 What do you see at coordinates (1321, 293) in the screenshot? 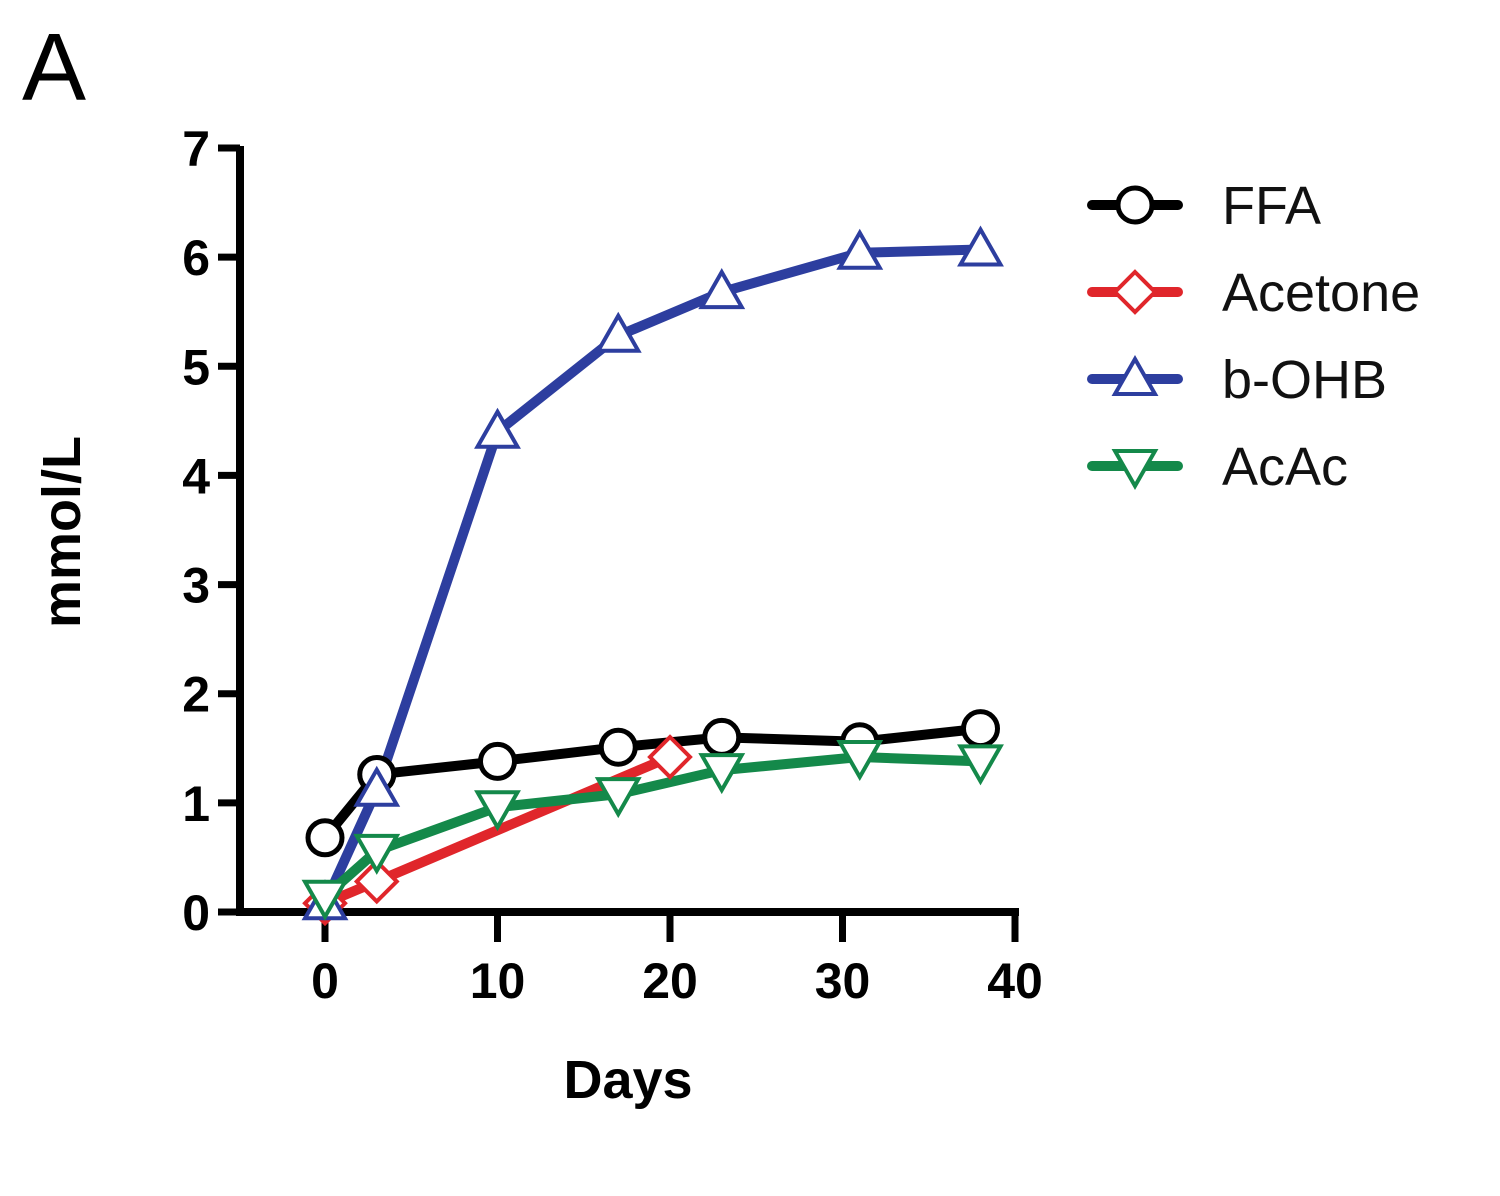
I see `legend-label-acetone: Acetone` at bounding box center [1321, 293].